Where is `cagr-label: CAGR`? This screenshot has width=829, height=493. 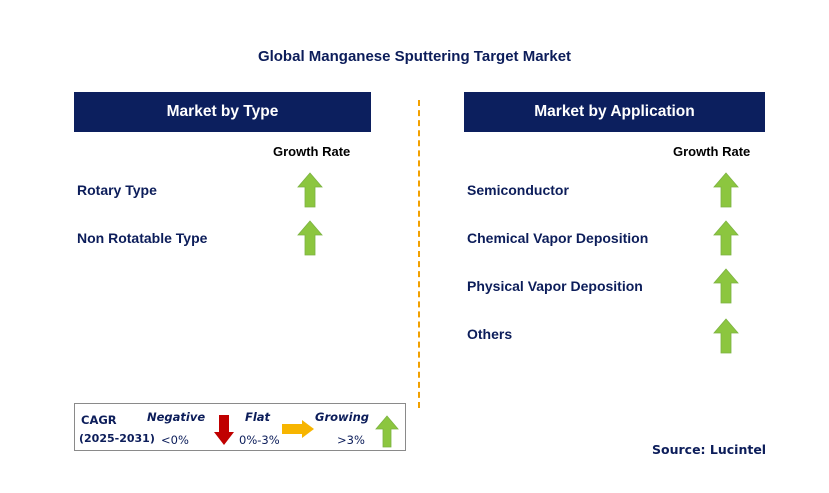 cagr-label: CAGR is located at coordinates (99, 420).